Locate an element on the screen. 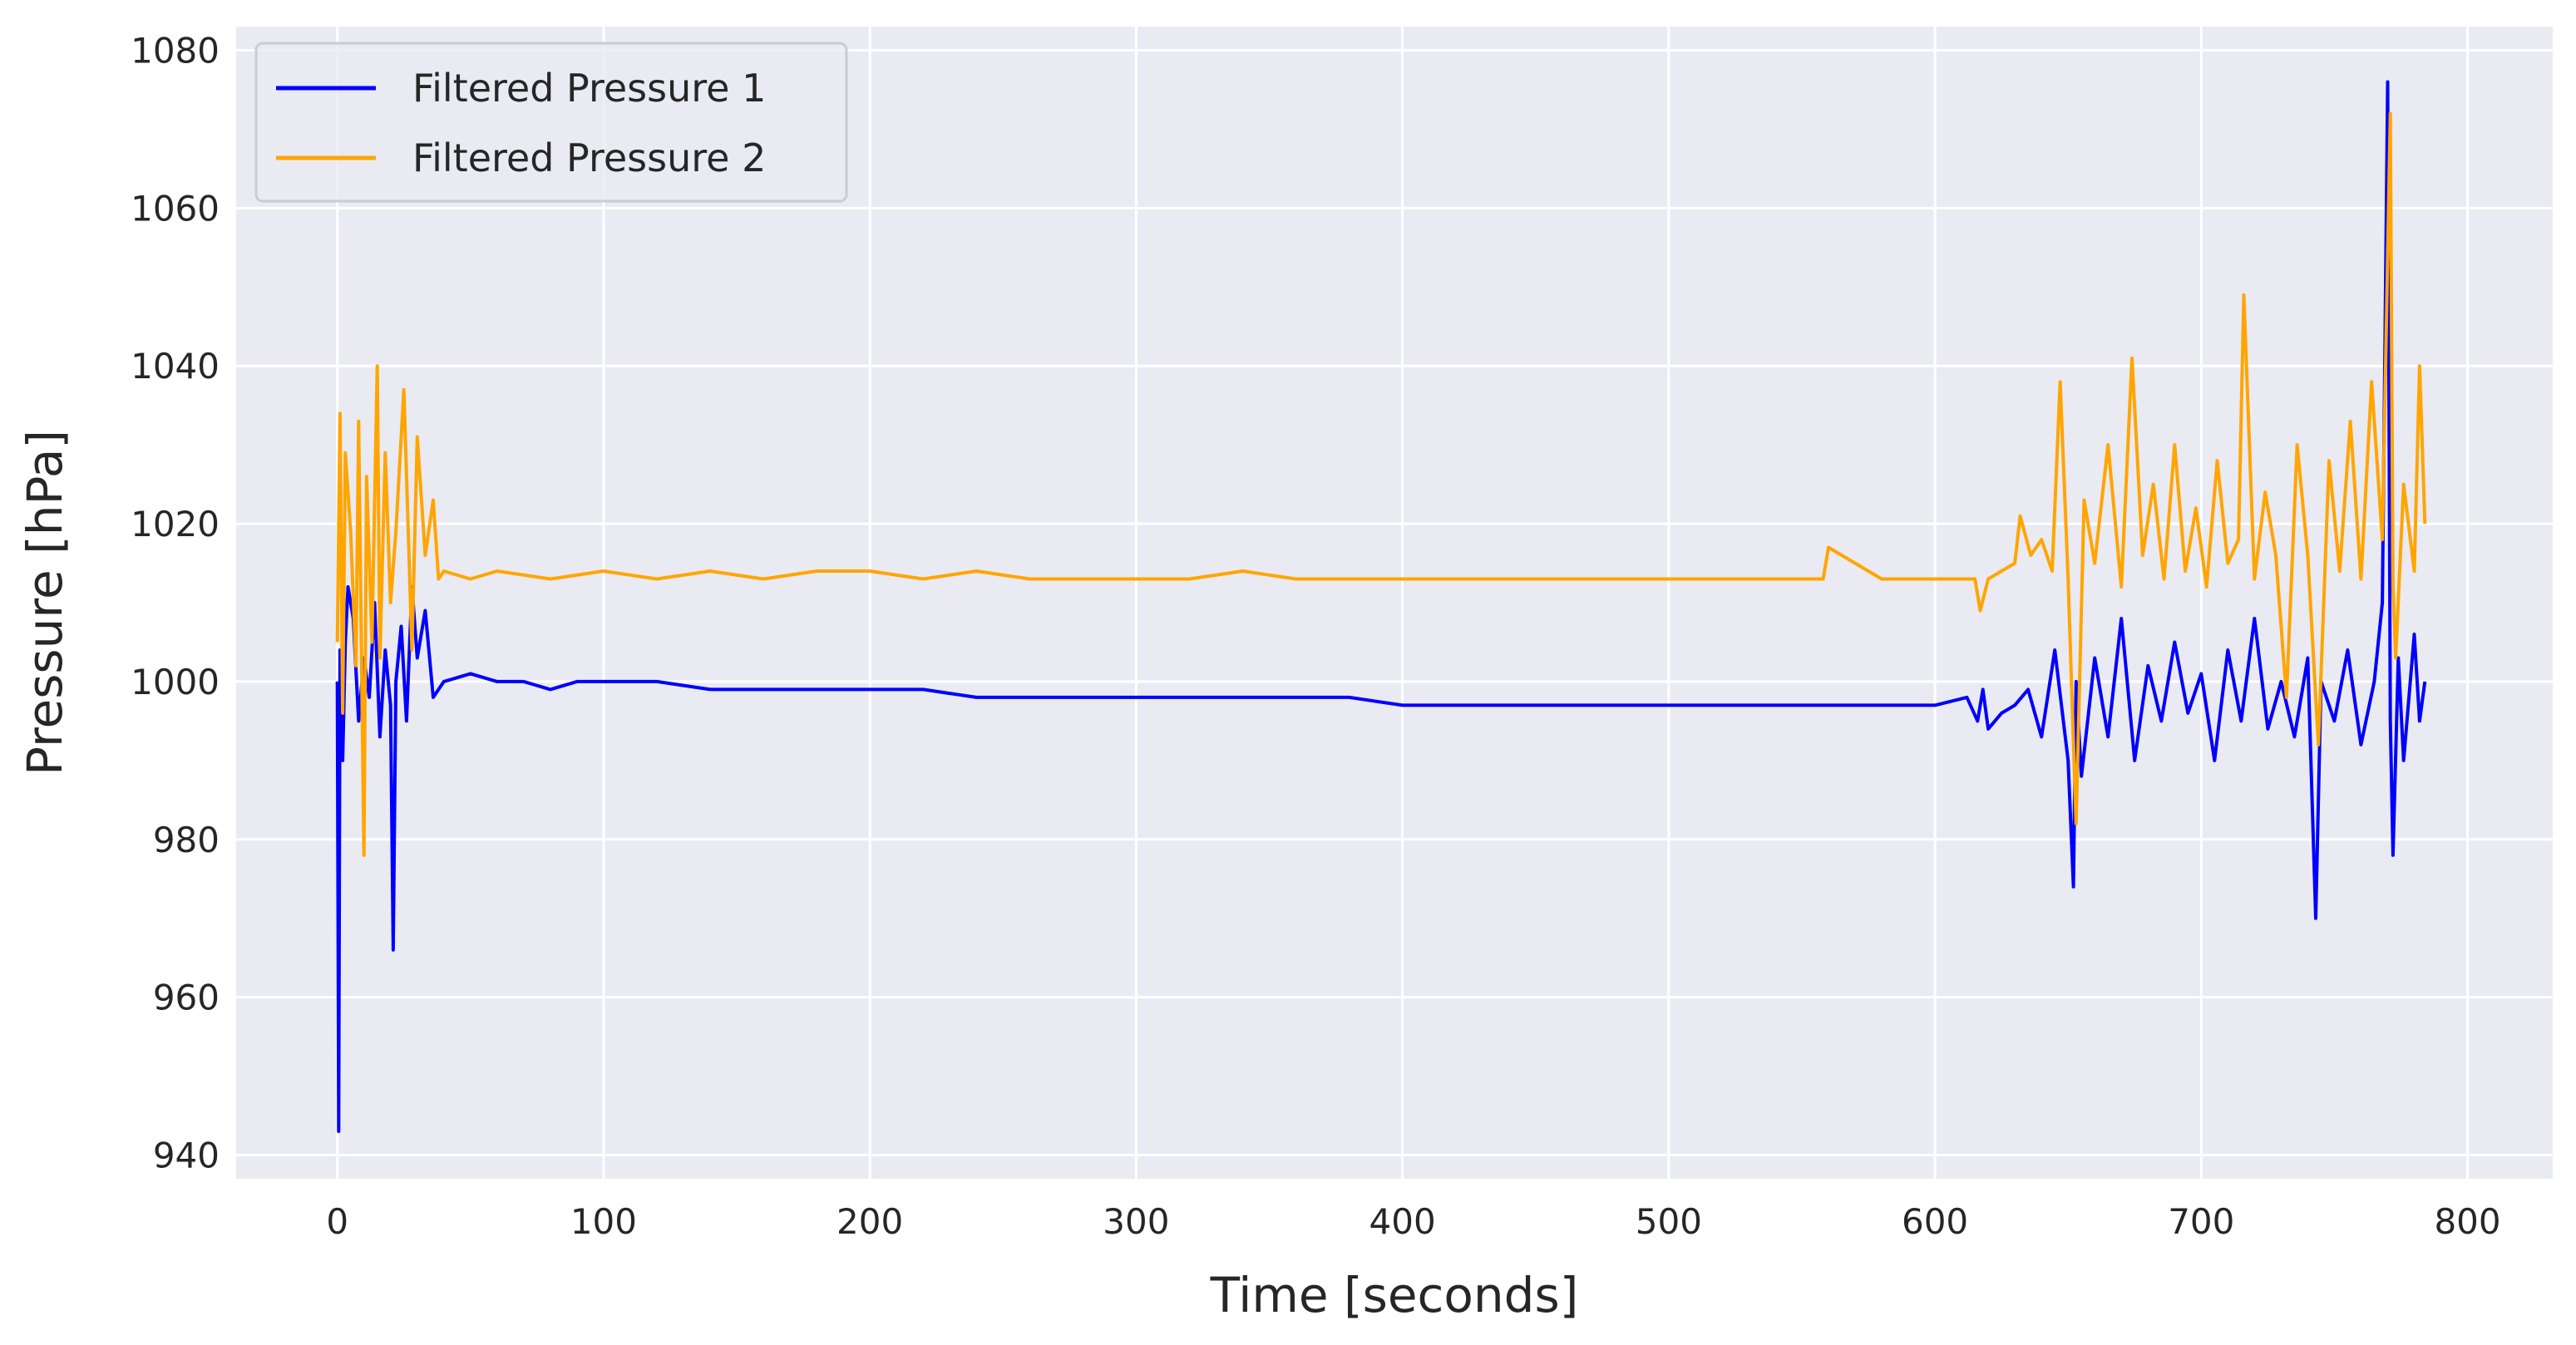 This screenshot has height=1345, width=2576. legend: Filtered Pressure 1 Filtered Pressure 2 is located at coordinates (551, 122).